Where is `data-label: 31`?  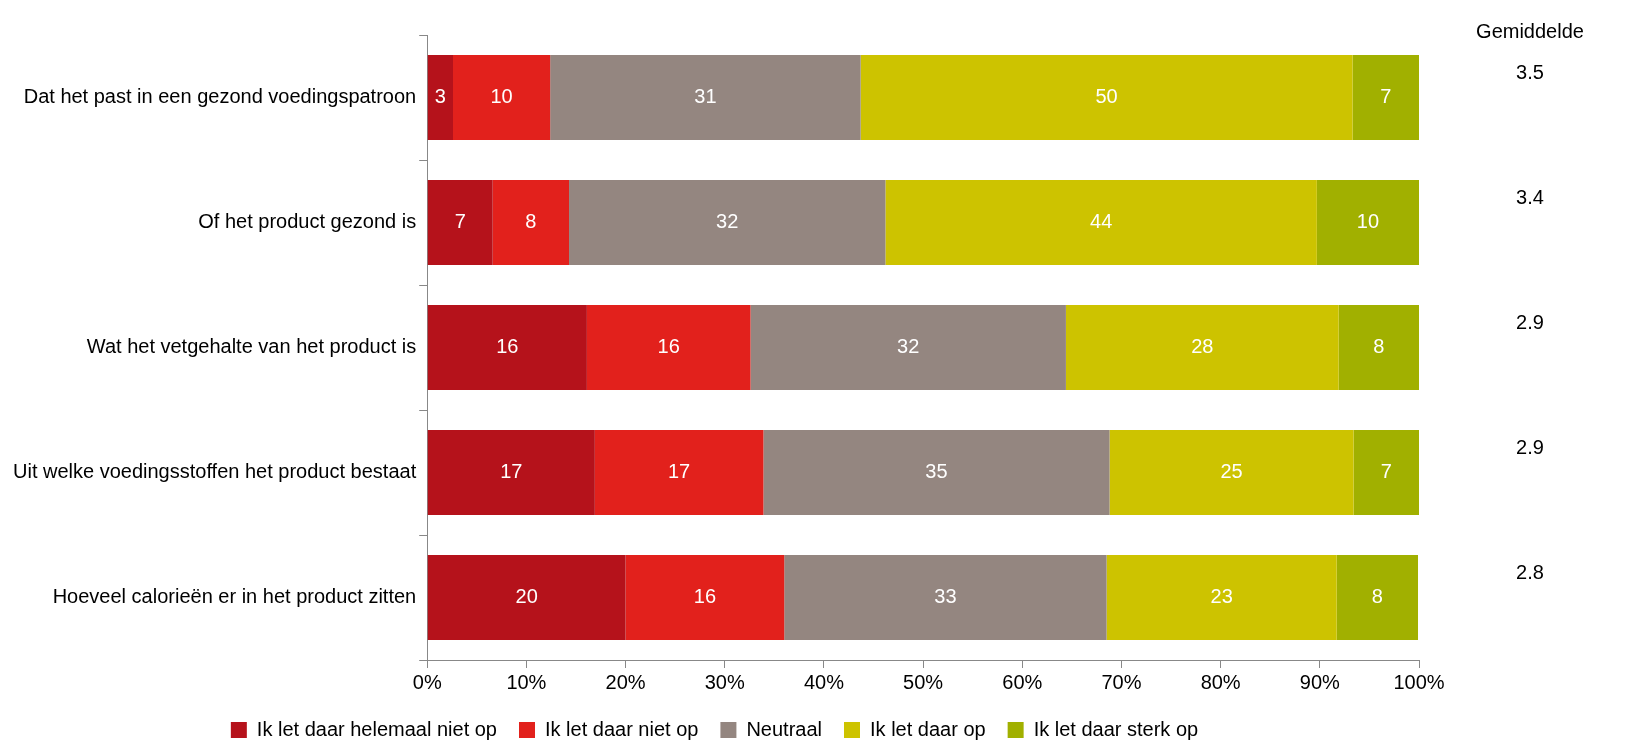 data-label: 31 is located at coordinates (705, 96).